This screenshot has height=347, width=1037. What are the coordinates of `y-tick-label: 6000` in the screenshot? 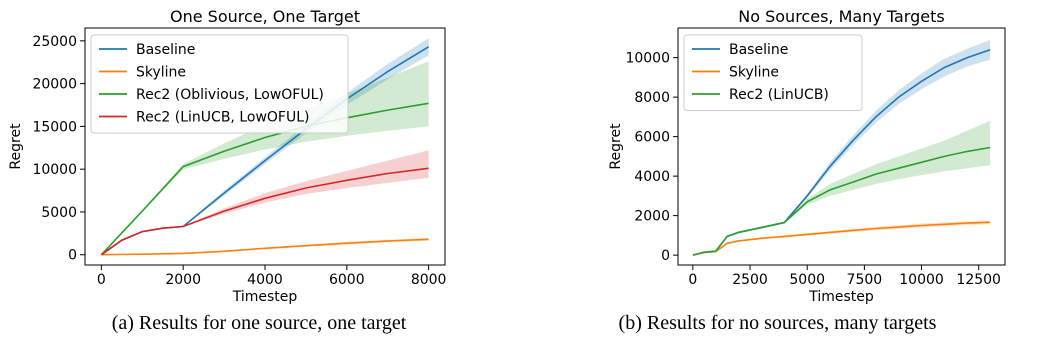 It's located at (652, 138).